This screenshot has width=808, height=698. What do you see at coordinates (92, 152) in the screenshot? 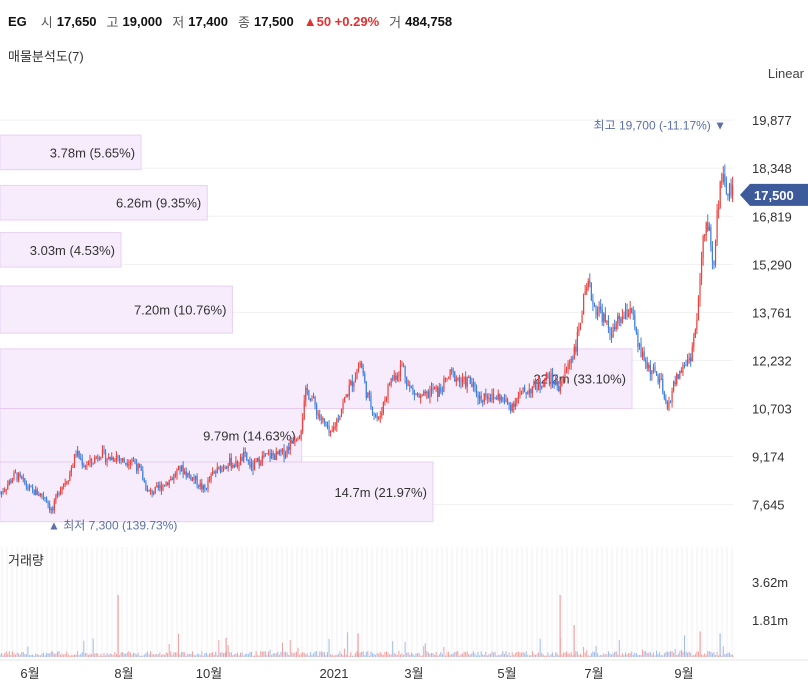
I see `volume-profile-label: 3.78m (5.65%)` at bounding box center [92, 152].